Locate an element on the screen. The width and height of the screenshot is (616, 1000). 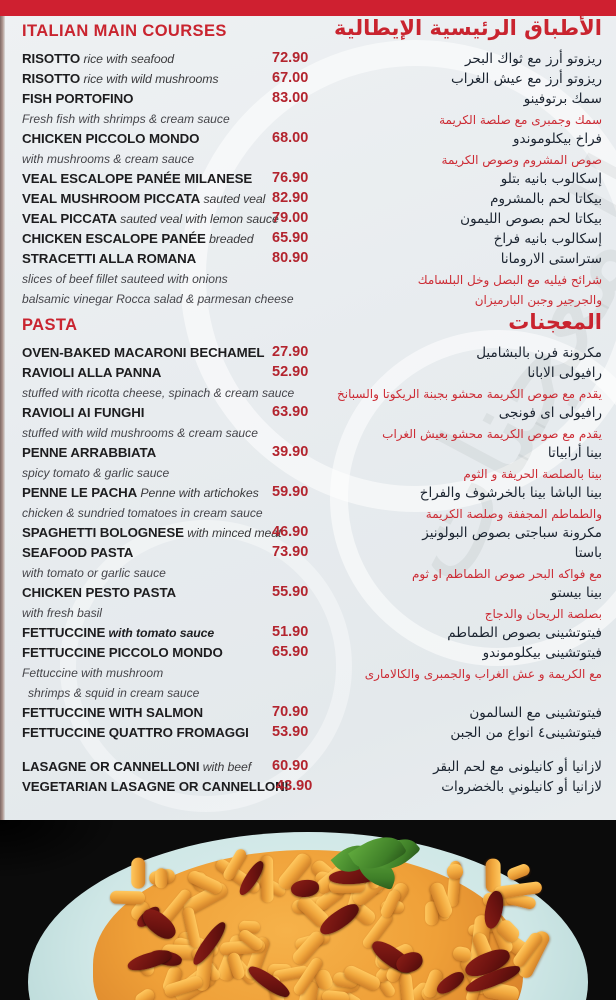
item-price: 51.90 is located at coordinates (290, 632).